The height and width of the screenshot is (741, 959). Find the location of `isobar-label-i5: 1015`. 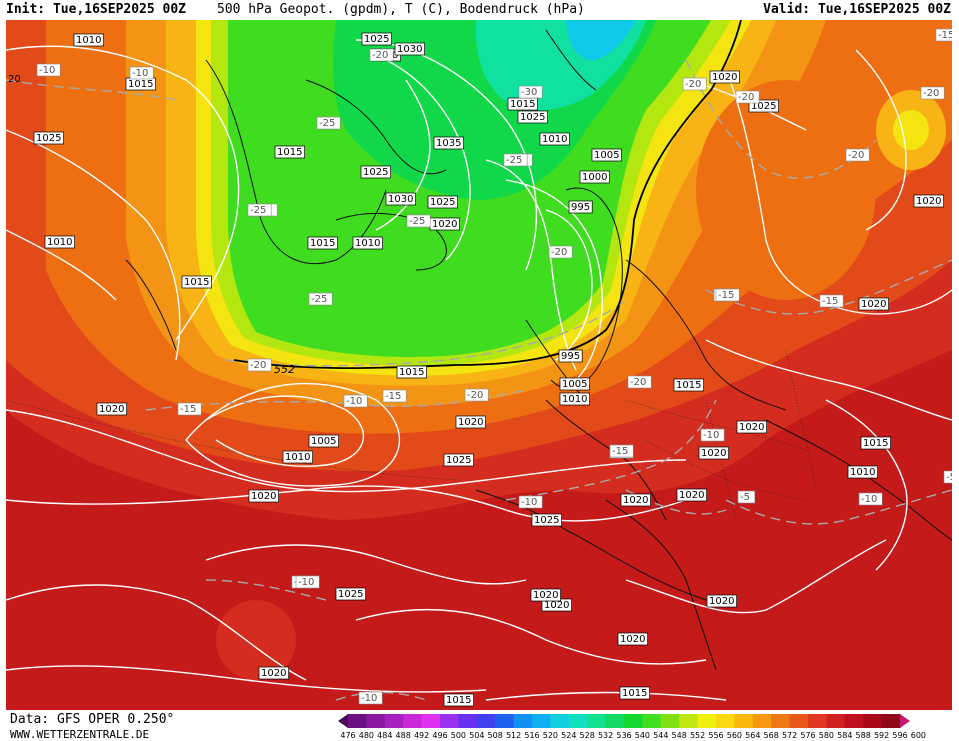

isobar-label-i5: 1015 is located at coordinates (140, 84).